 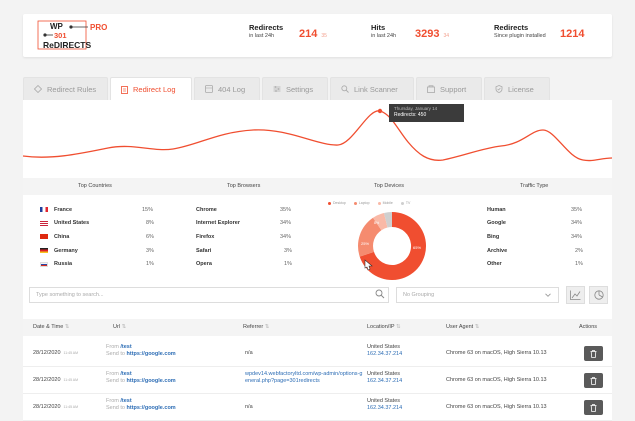 I want to click on country-name: France, so click(x=63, y=209).